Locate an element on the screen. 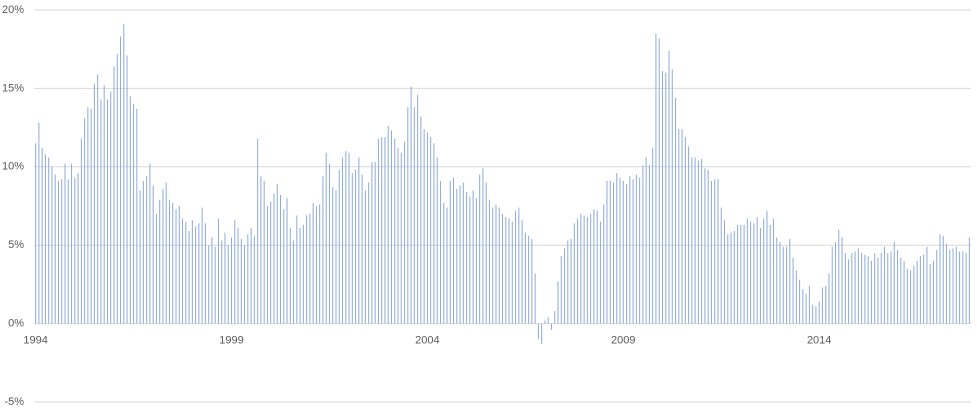 This screenshot has height=410, width=977. x-tick-label: 2004 is located at coordinates (427, 341).